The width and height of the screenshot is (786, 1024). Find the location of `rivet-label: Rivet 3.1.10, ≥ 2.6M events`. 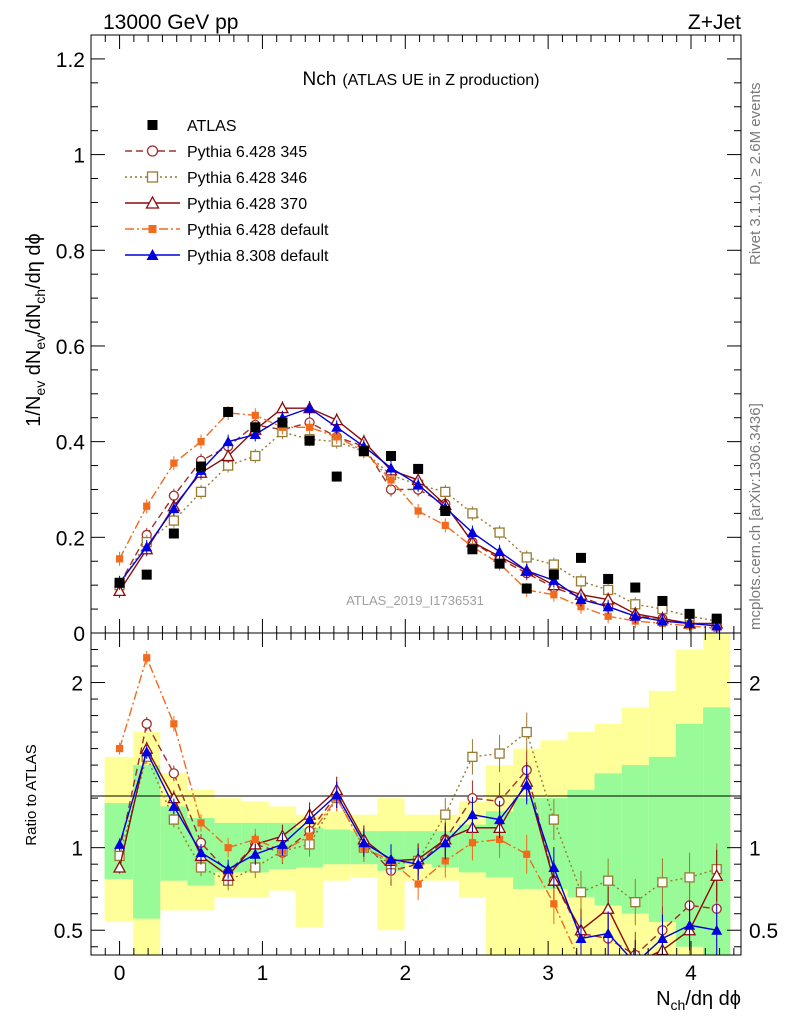

rivet-label: Rivet 3.1.10, ≥ 2.6M events is located at coordinates (755, 174).